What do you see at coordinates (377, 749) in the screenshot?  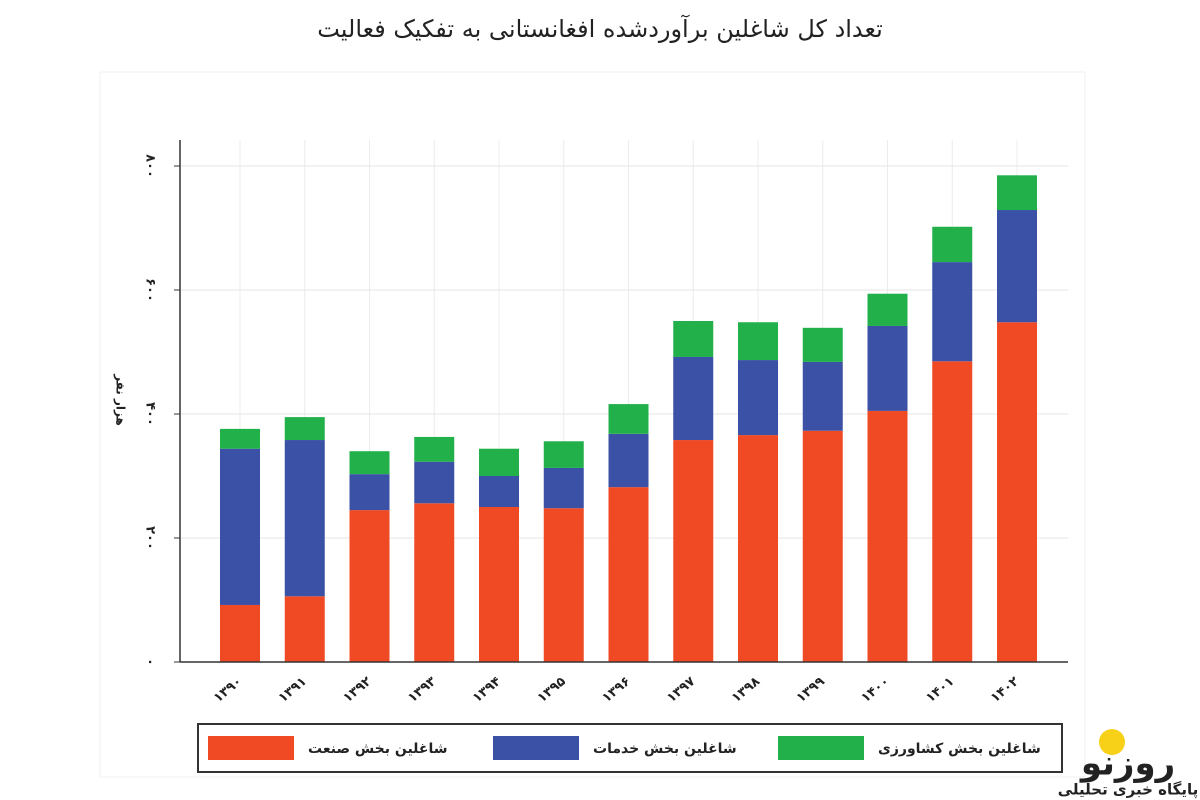 I see `legend-label: شاغلین بخش صنعت` at bounding box center [377, 749].